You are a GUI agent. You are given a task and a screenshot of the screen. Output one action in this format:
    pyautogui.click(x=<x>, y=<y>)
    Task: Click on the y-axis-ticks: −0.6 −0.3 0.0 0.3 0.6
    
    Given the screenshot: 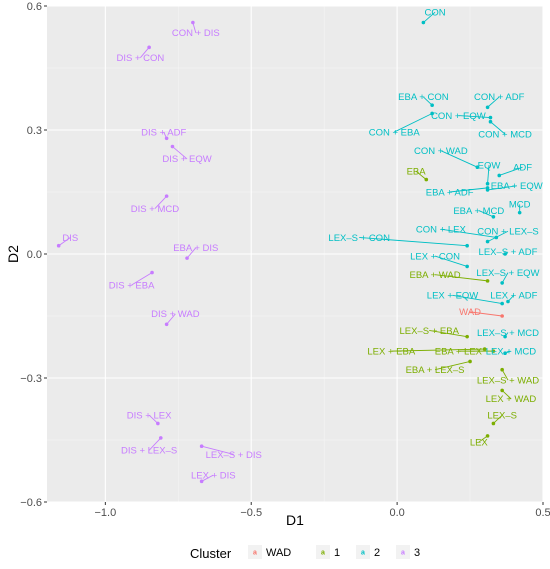 What is the action you would take?
    pyautogui.click(x=33, y=255)
    